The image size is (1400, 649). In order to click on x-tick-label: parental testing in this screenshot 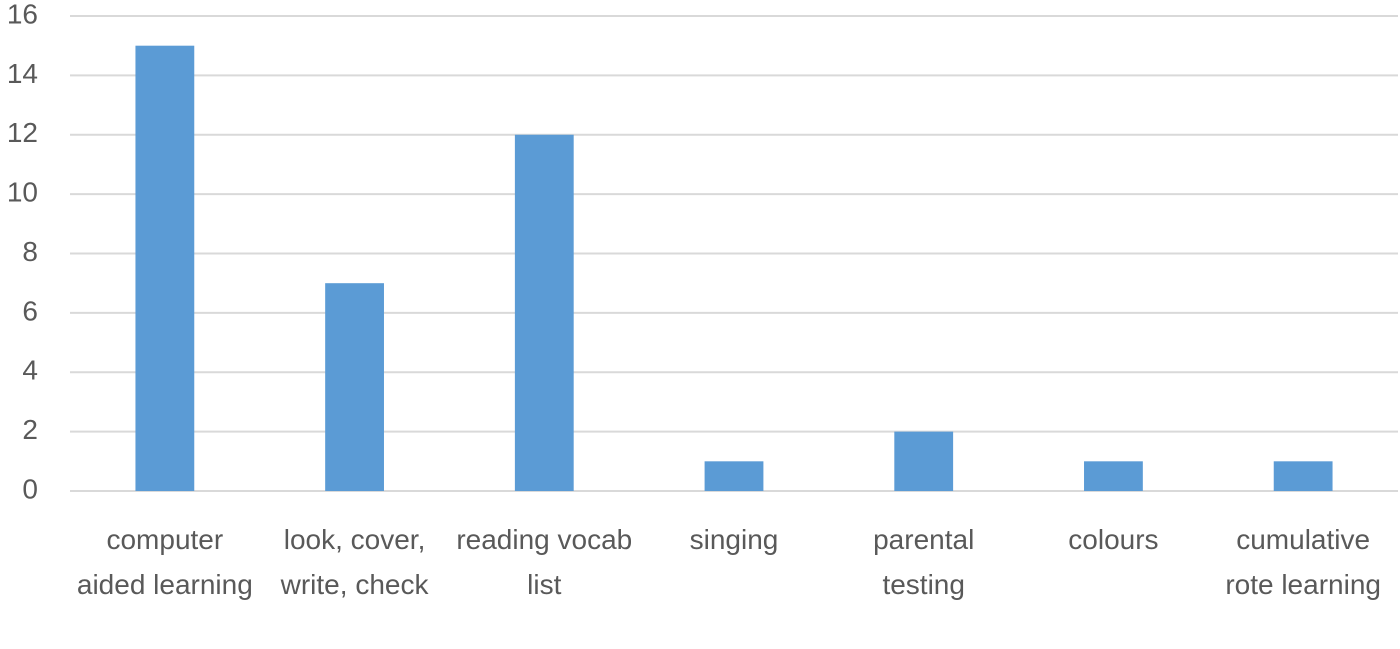, I will do `click(924, 562)`.